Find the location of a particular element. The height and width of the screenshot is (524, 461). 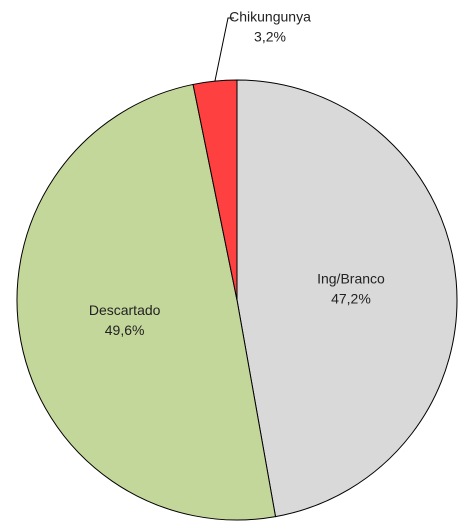

slice-label: Ing/Branco is located at coordinates (351, 279).